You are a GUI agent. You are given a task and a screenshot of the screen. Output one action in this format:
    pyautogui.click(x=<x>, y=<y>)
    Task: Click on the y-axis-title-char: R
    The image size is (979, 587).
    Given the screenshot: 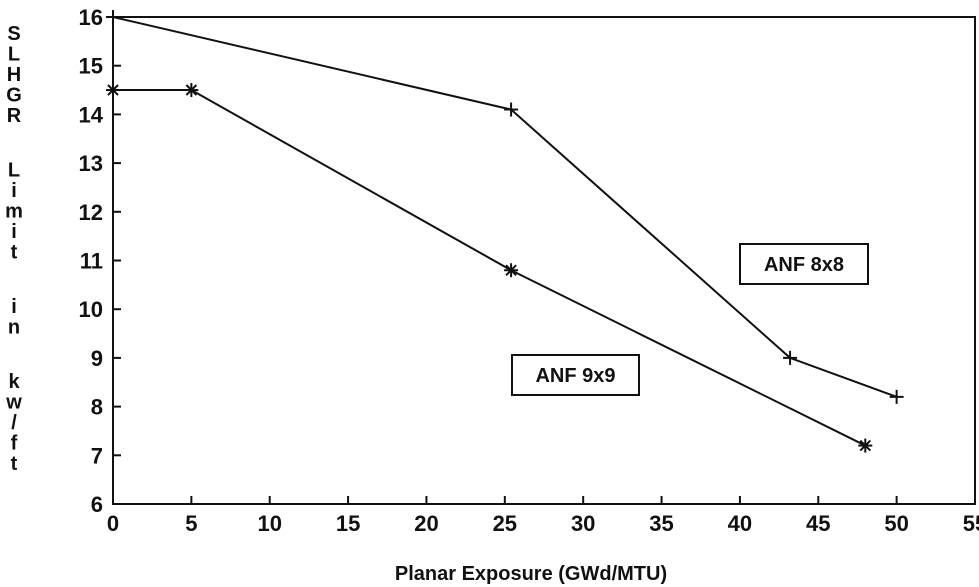 What is the action you would take?
    pyautogui.click(x=14, y=116)
    